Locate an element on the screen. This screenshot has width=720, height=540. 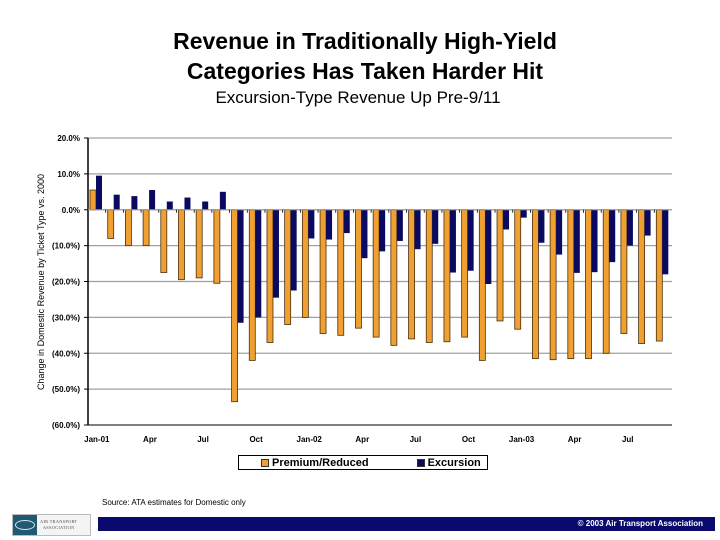
ata-logo-icon is located at coordinates (25, 525).